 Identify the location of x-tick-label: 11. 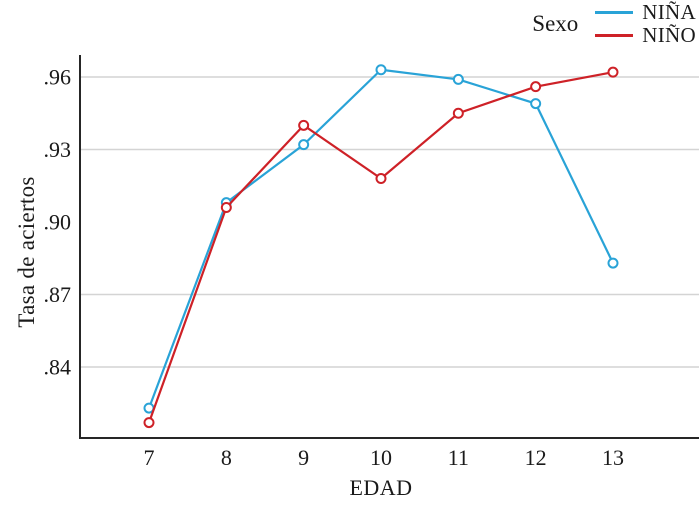
(458, 457).